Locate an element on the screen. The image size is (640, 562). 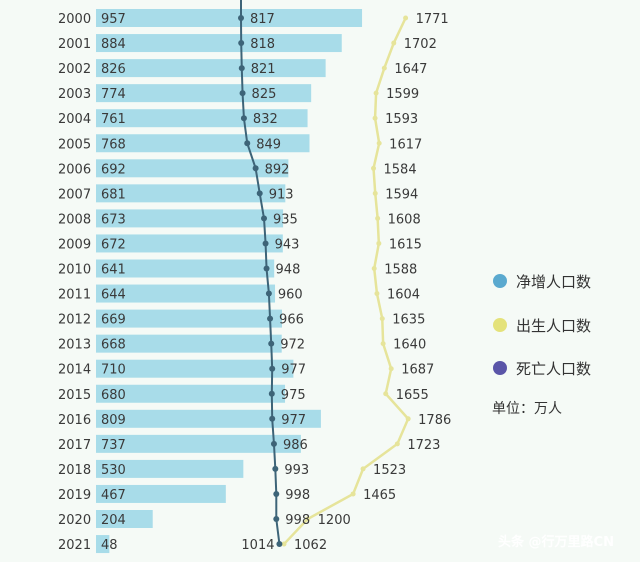
death-value-2013: 972 is located at coordinates (292, 345).